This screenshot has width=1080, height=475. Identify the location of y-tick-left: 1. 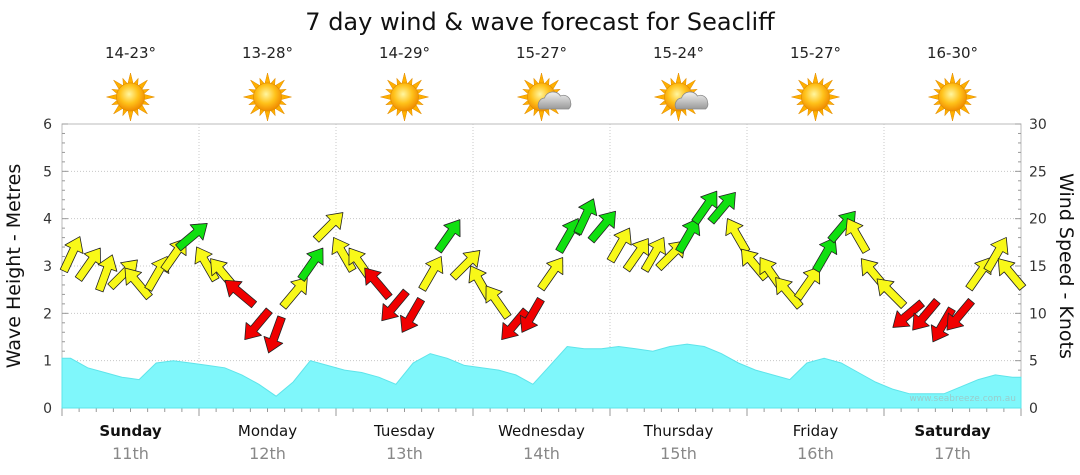
(47, 362).